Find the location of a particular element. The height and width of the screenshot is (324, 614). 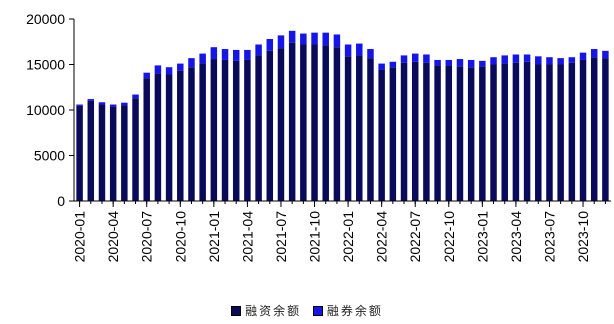

y-tick-label: 0 is located at coordinates (61, 201).